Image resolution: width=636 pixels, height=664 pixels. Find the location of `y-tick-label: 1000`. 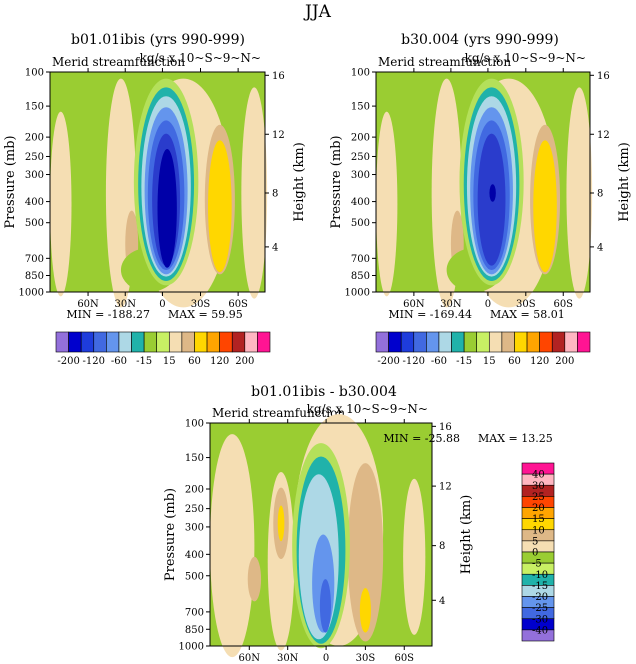

y-tick-label: 1000 is located at coordinates (31, 293).